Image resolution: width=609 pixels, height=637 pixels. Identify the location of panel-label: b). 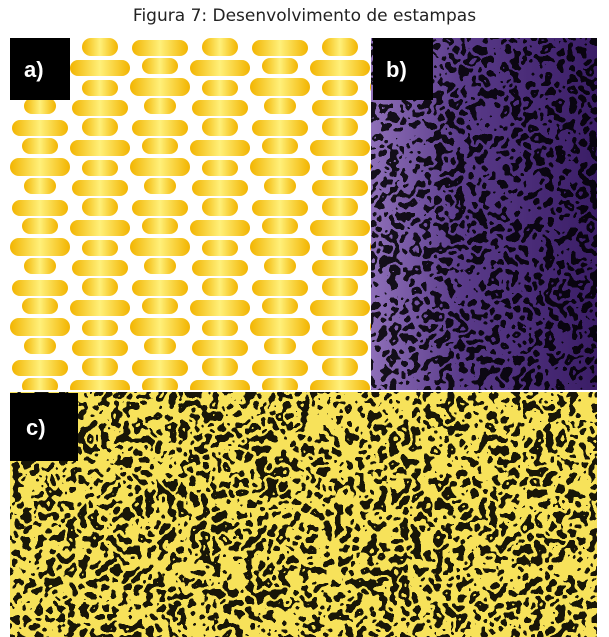
(396, 69).